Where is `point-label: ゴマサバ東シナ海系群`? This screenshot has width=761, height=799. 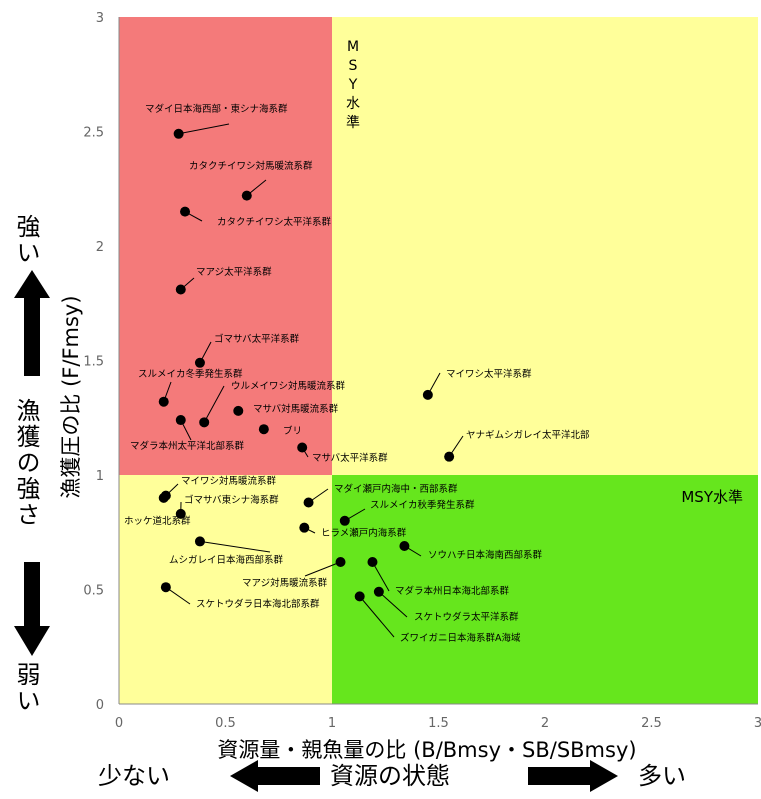
point-label: ゴマサバ東シナ海系群 is located at coordinates (231, 500).